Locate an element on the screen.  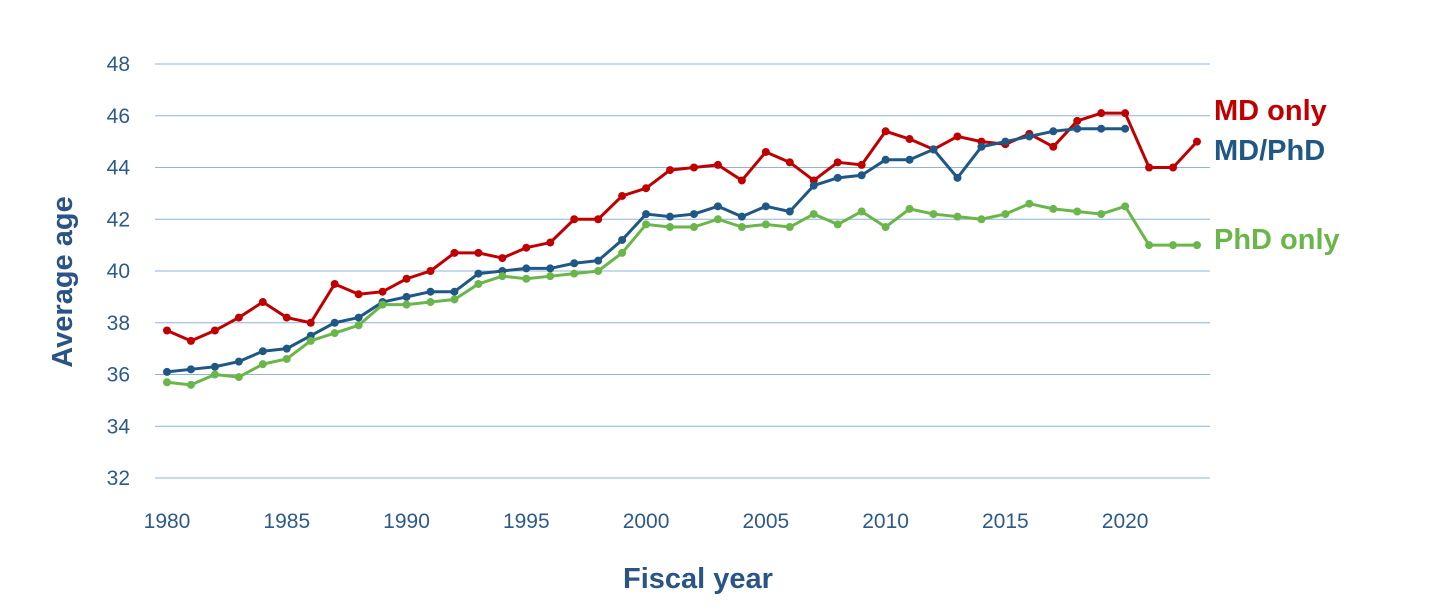
y-tick-label: 36 is located at coordinates (118, 375).